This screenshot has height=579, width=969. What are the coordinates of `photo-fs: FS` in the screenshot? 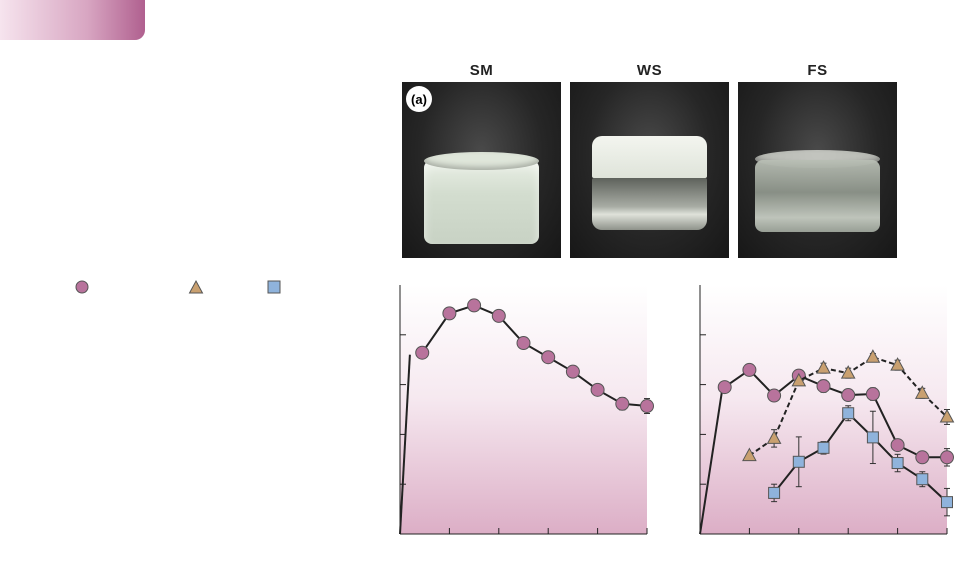 It's located at (817, 160).